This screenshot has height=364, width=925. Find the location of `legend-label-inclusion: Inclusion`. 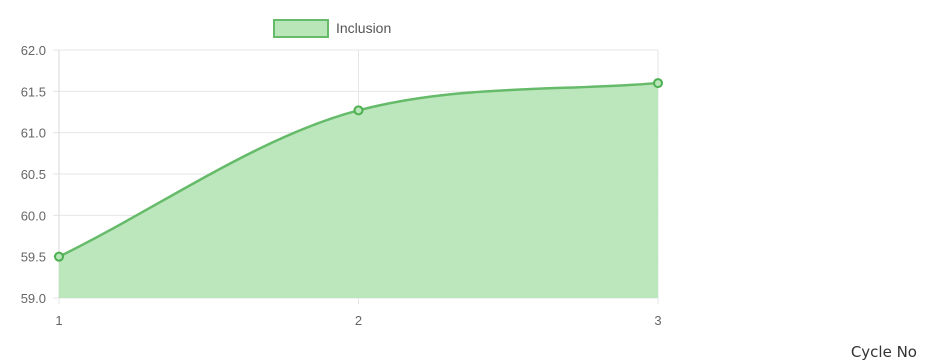

legend-label-inclusion: Inclusion is located at coordinates (363, 28).